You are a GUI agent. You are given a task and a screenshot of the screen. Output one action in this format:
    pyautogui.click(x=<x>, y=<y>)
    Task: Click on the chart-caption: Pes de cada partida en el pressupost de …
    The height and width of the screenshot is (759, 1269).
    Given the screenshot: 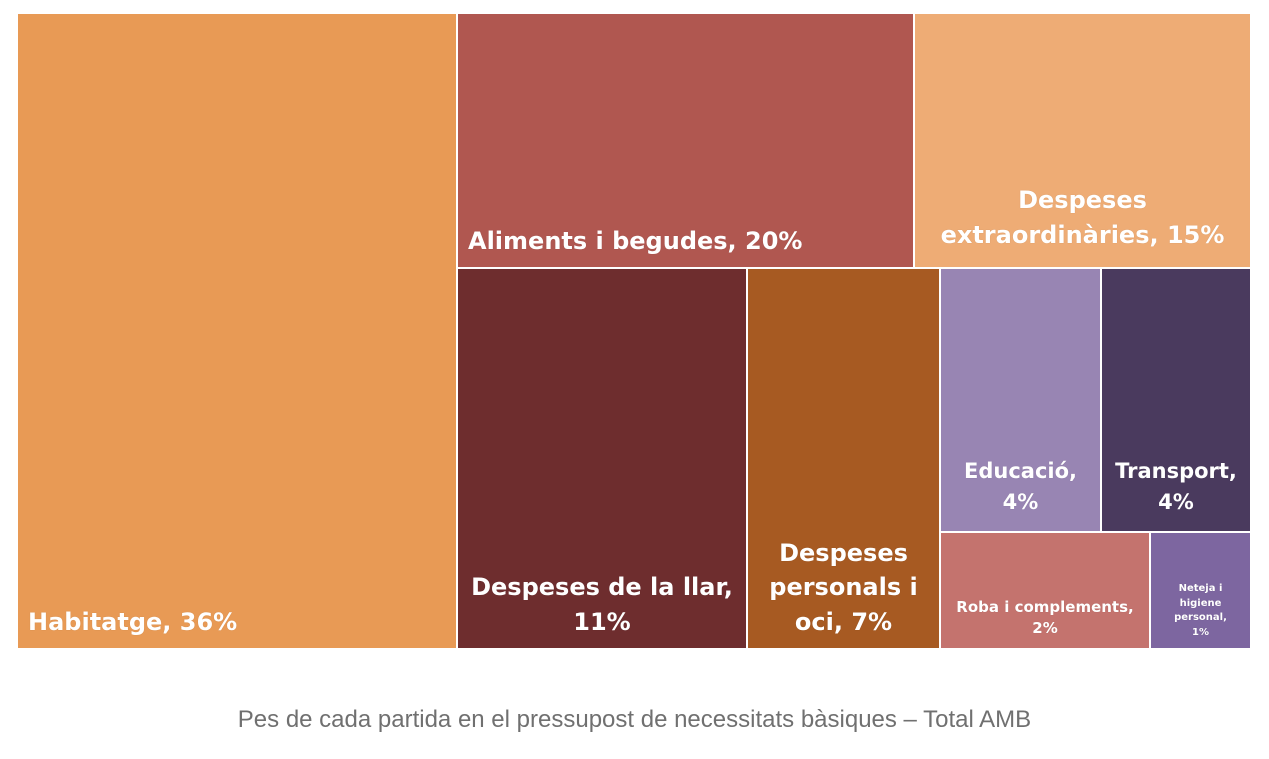 What is the action you would take?
    pyautogui.click(x=634, y=719)
    